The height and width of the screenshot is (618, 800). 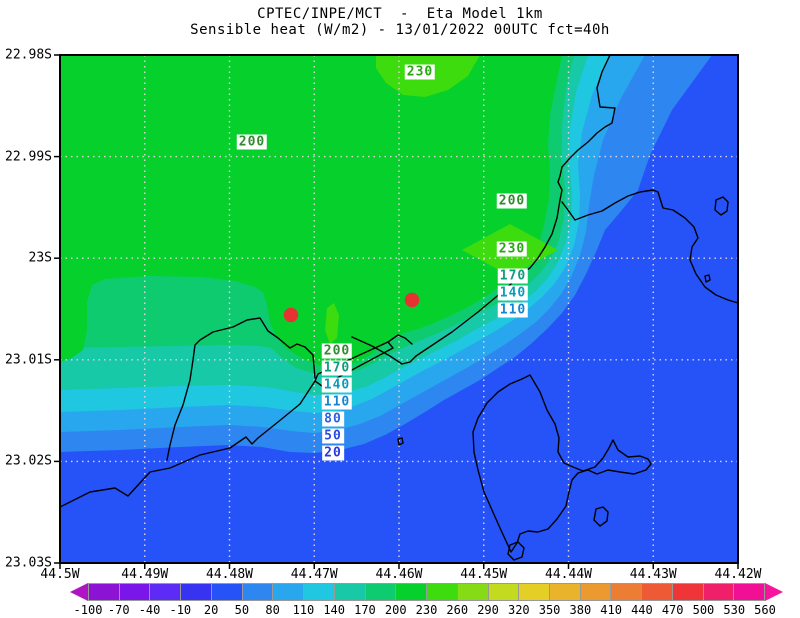 I want to click on colorbar-value-440: 440, so click(x=642, y=610).